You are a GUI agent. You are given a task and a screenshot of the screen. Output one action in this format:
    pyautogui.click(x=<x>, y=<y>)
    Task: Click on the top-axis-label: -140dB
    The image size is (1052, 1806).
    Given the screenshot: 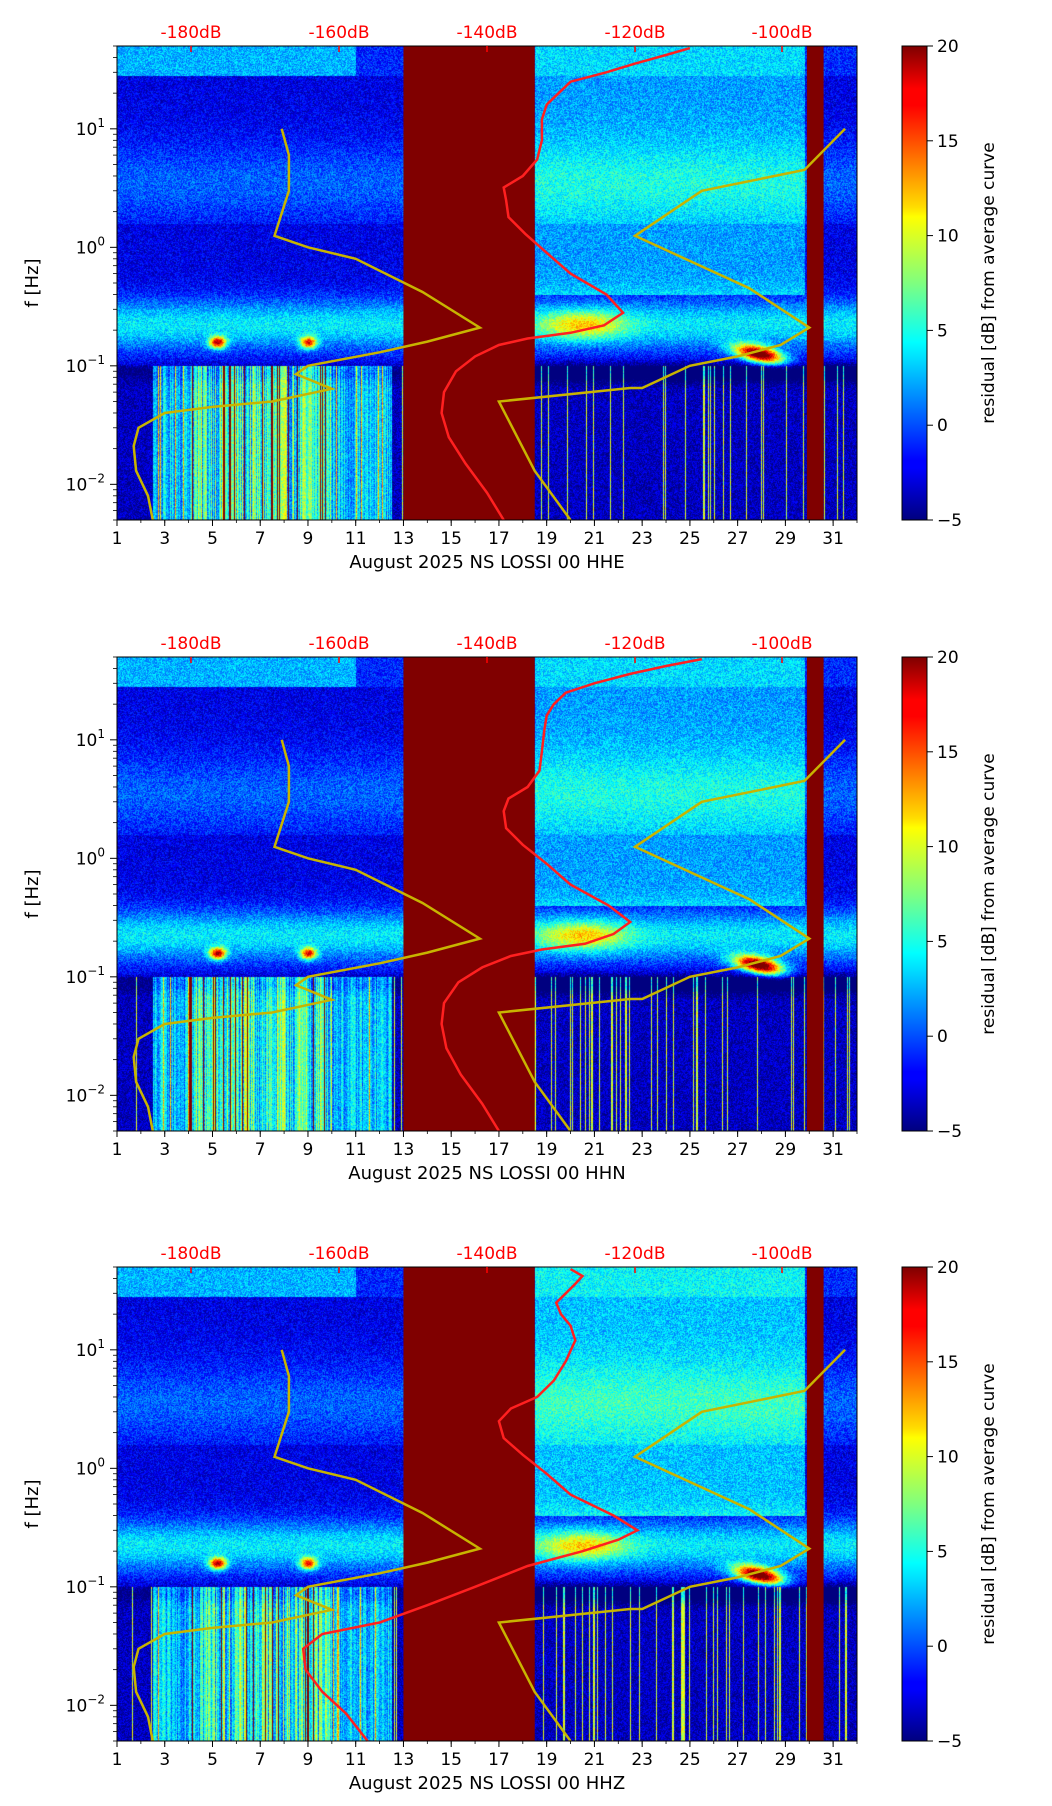 What is the action you would take?
    pyautogui.click(x=486, y=644)
    